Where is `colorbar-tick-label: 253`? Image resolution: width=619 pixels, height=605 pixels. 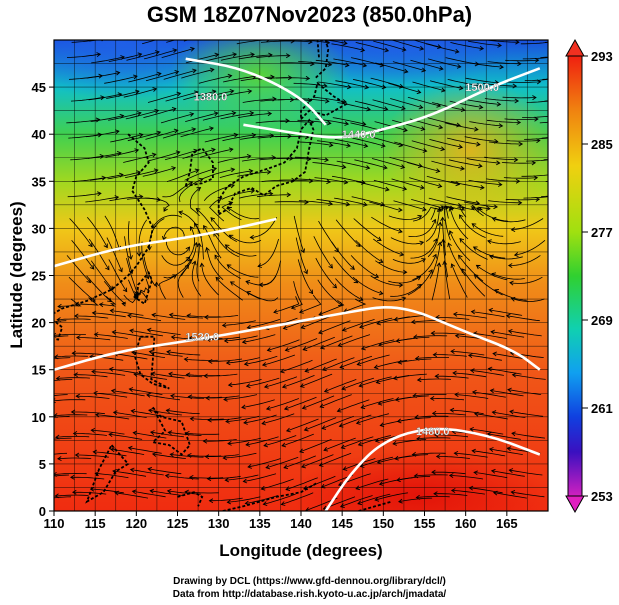 colorbar-tick-label: 253 is located at coordinates (602, 496).